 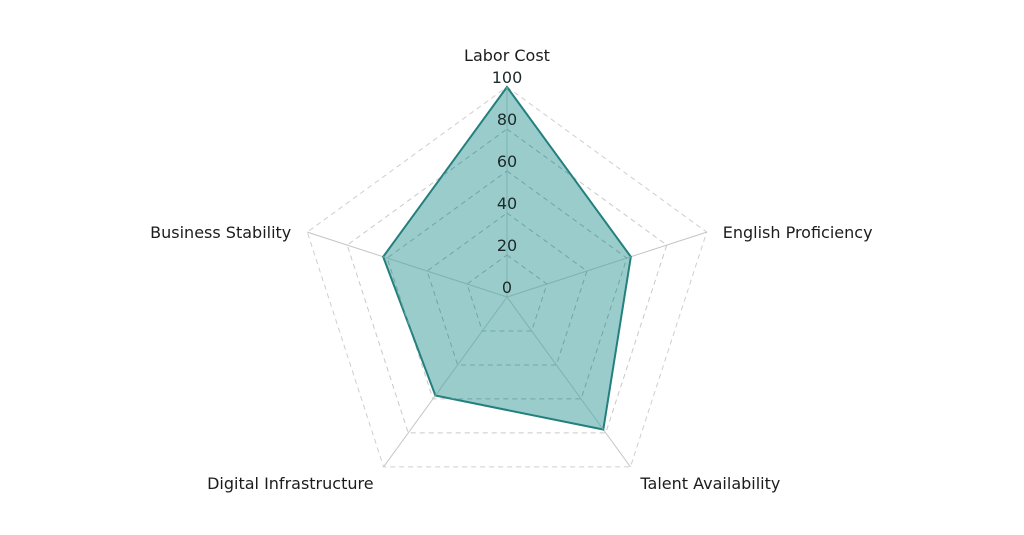 I want to click on tick-label: 80, so click(x=507, y=119).